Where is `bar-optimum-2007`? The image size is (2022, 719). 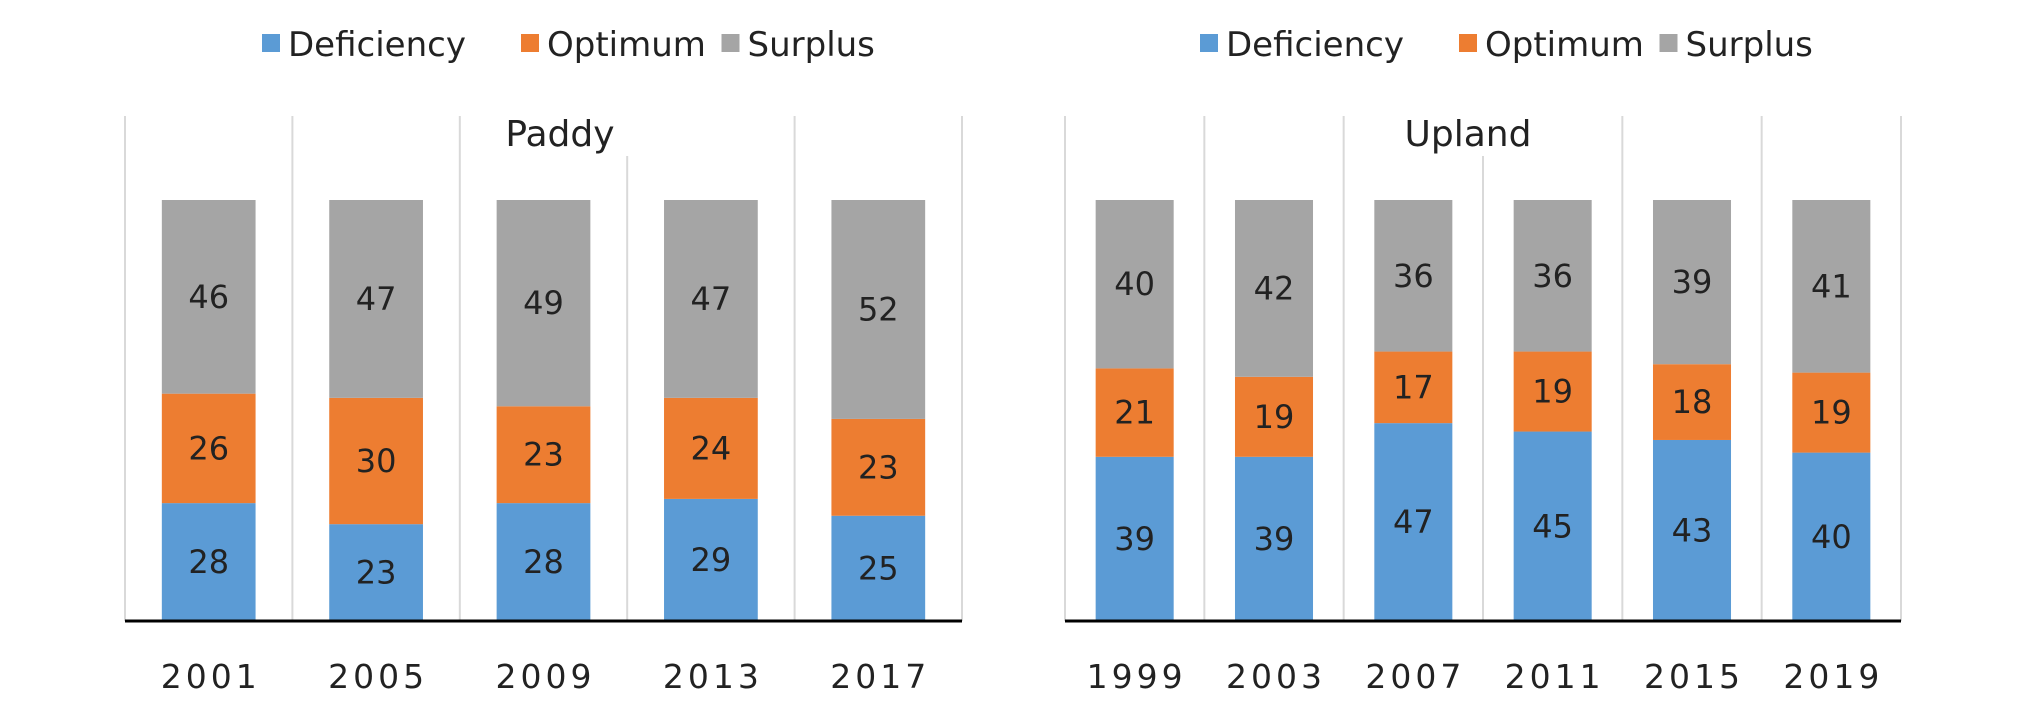
bar-optimum-2007 is located at coordinates (1413, 387).